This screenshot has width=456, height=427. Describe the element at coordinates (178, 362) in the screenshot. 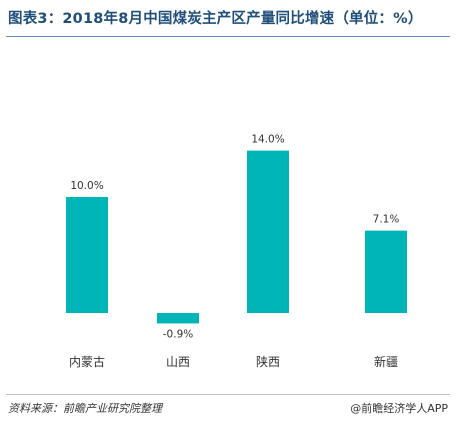

I see `category-label: 山西` at that location.